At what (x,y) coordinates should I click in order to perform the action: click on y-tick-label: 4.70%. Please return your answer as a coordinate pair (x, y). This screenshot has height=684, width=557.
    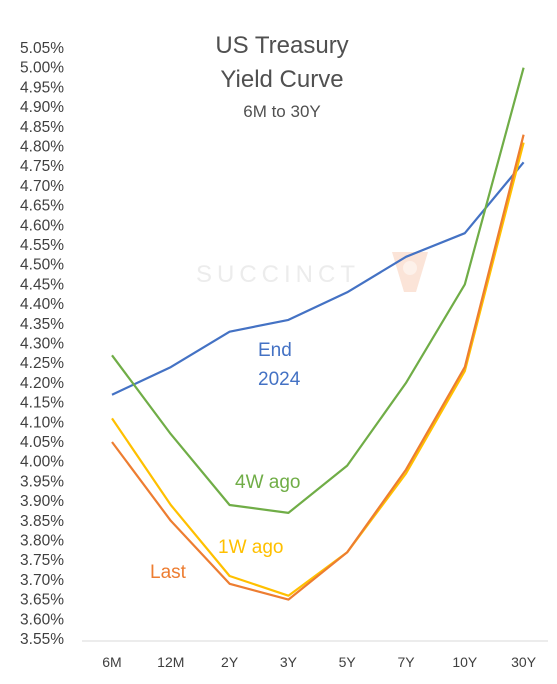
    Looking at the image, I should click on (42, 186).